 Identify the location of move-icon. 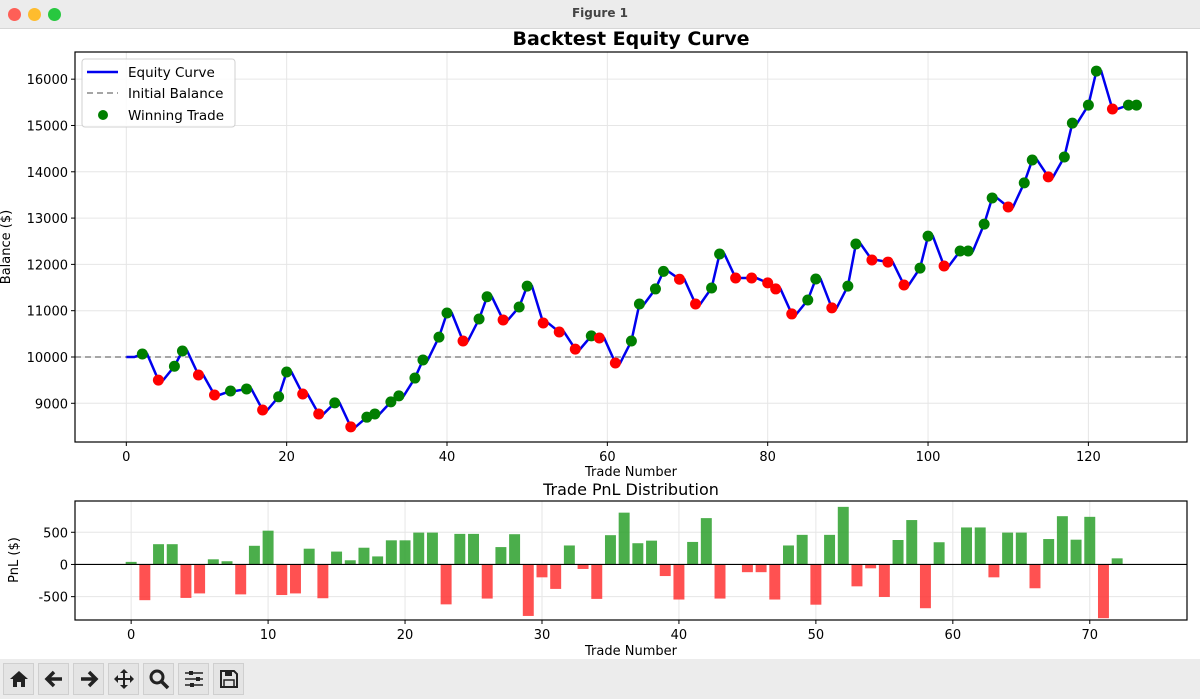
(123, 679).